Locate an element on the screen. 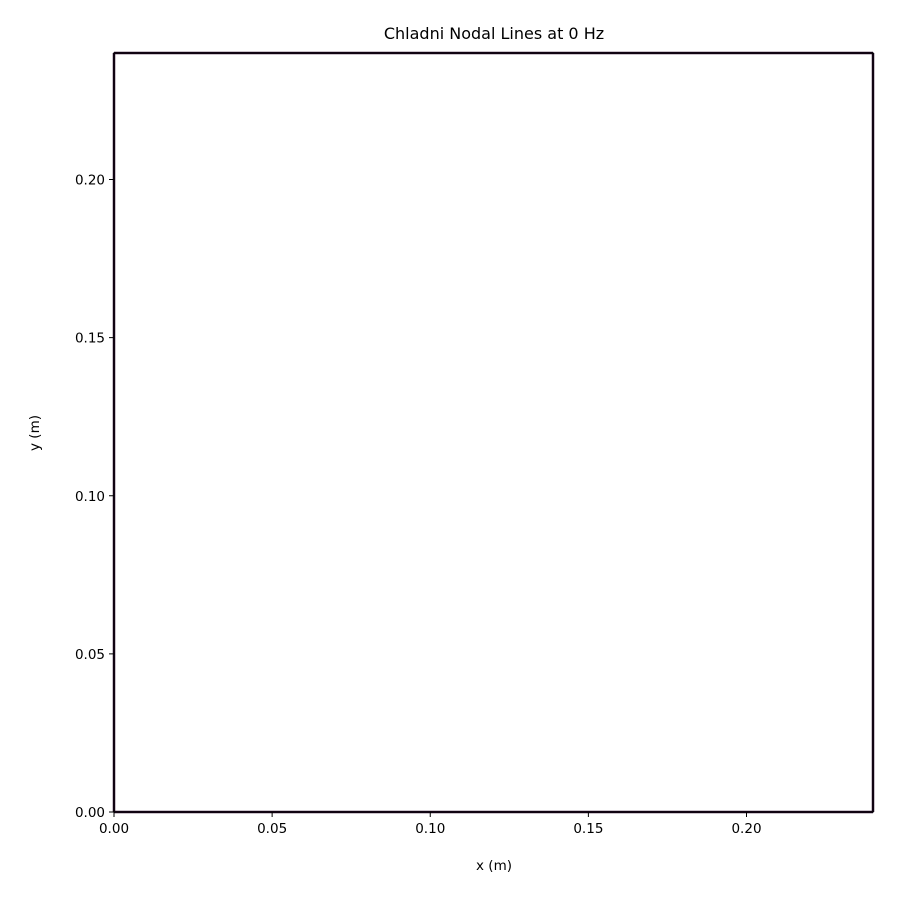 The width and height of the screenshot is (900, 904). y-tick-label: 0.15 is located at coordinates (90, 339).